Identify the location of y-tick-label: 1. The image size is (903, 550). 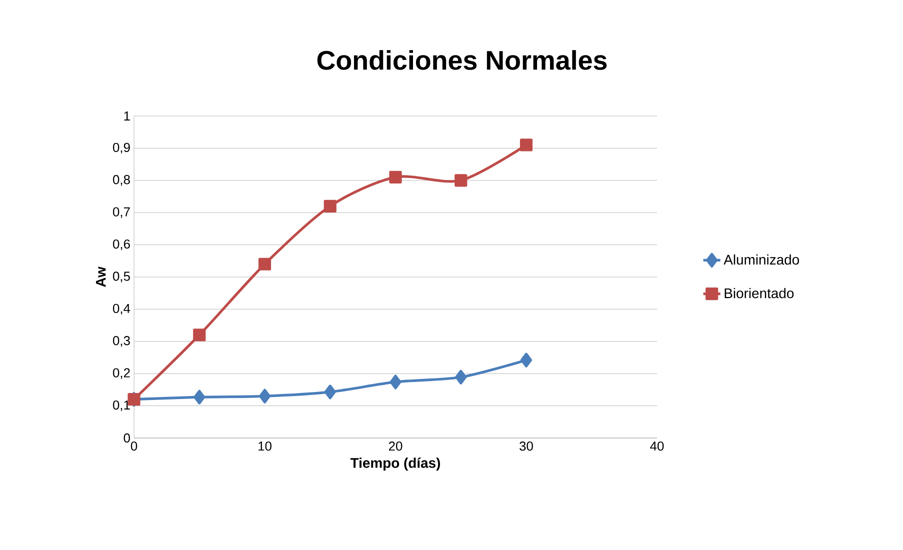
(127, 116).